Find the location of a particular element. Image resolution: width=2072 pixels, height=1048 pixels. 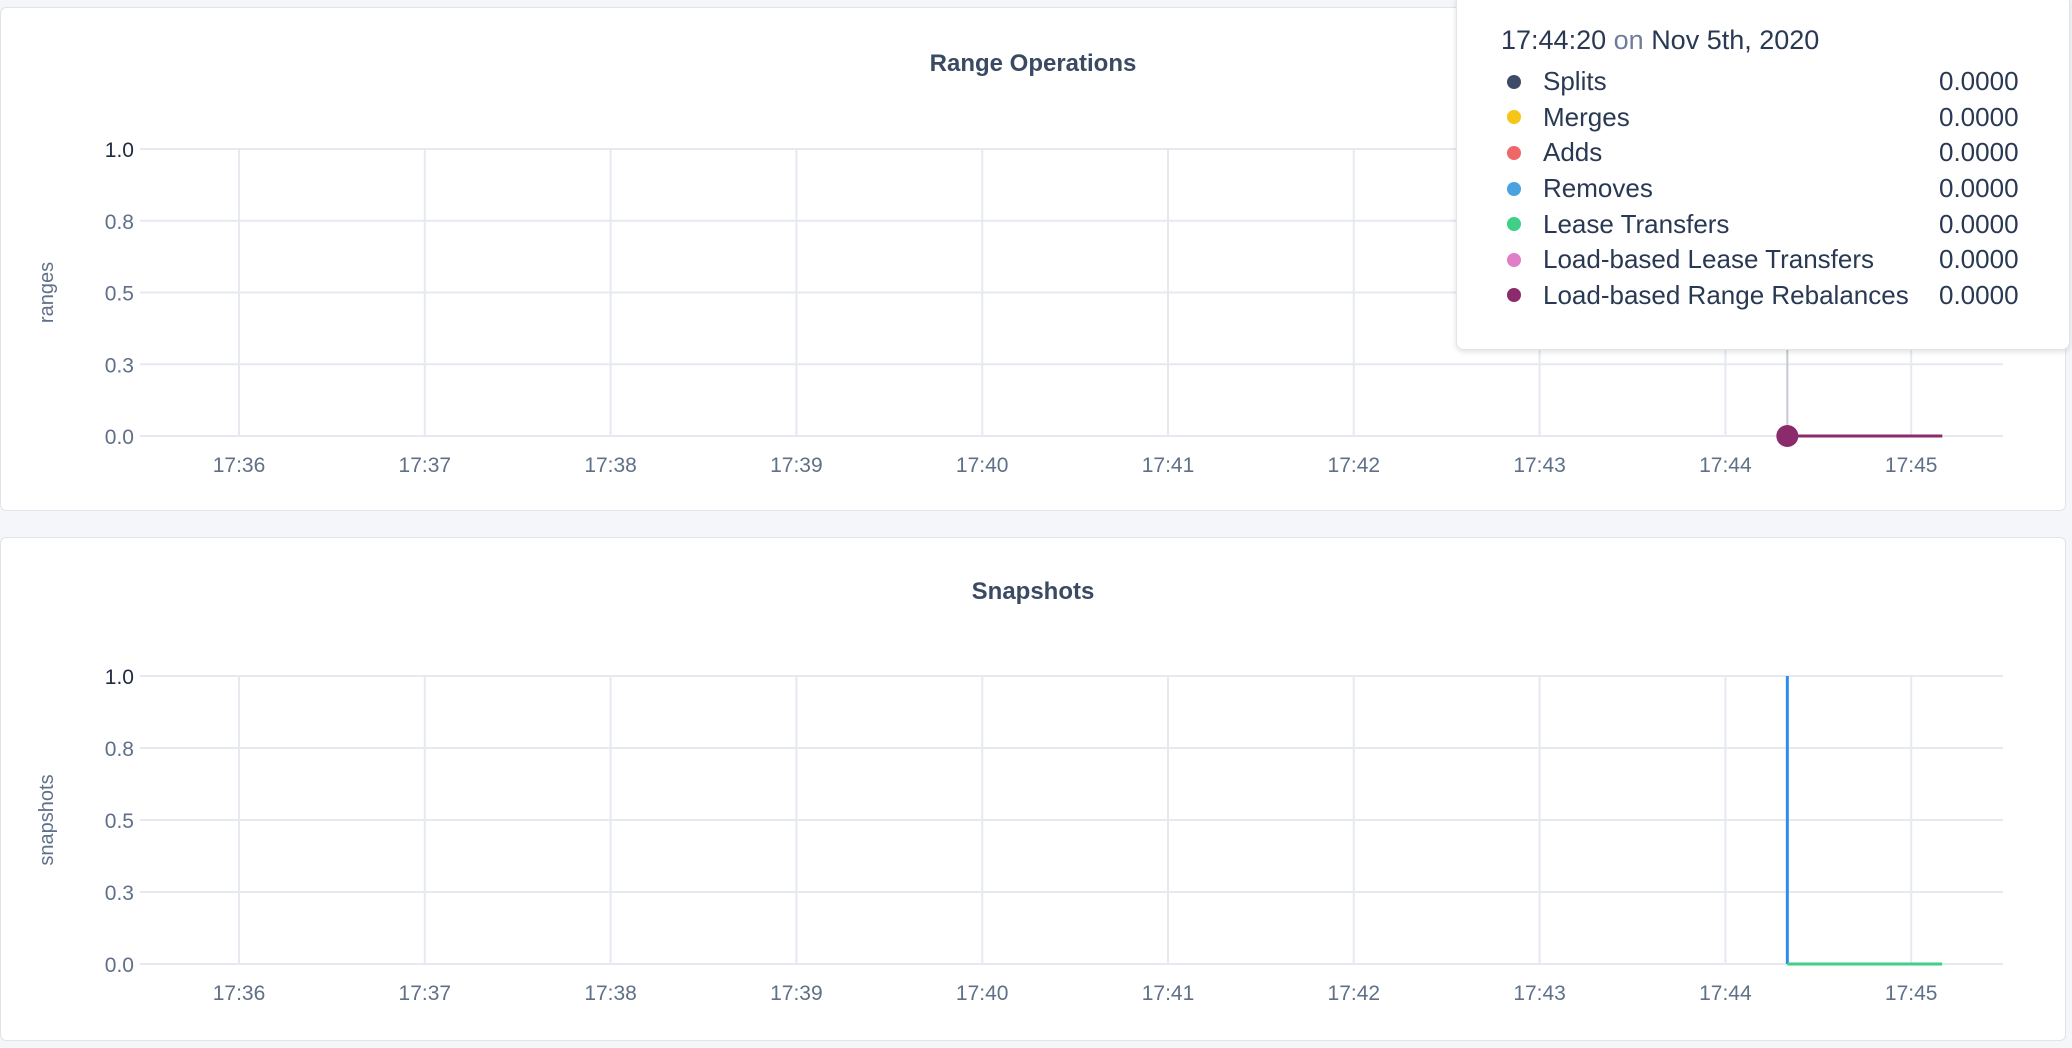

tooltip-on: on is located at coordinates (1628, 40).